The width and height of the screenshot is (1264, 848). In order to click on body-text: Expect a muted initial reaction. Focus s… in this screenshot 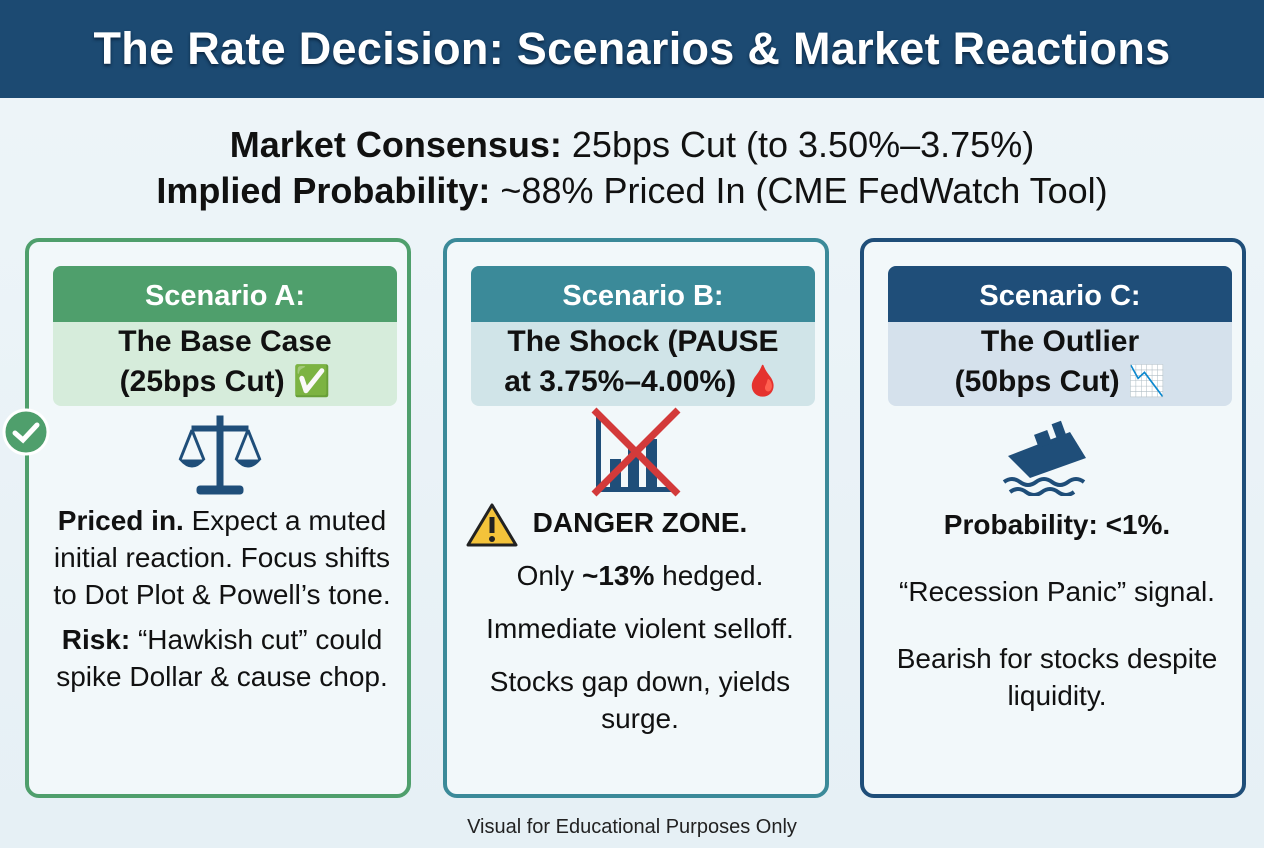, I will do `click(222, 557)`.